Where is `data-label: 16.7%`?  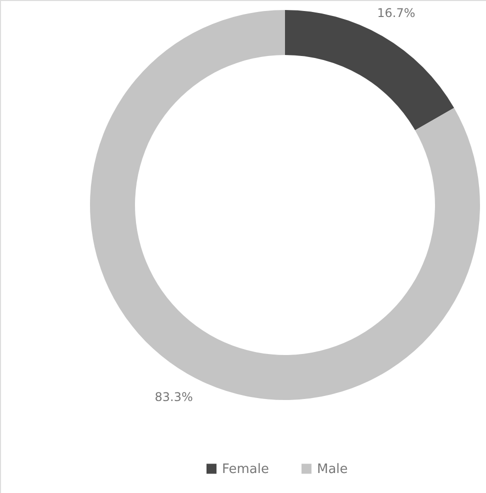 data-label: 16.7% is located at coordinates (396, 13).